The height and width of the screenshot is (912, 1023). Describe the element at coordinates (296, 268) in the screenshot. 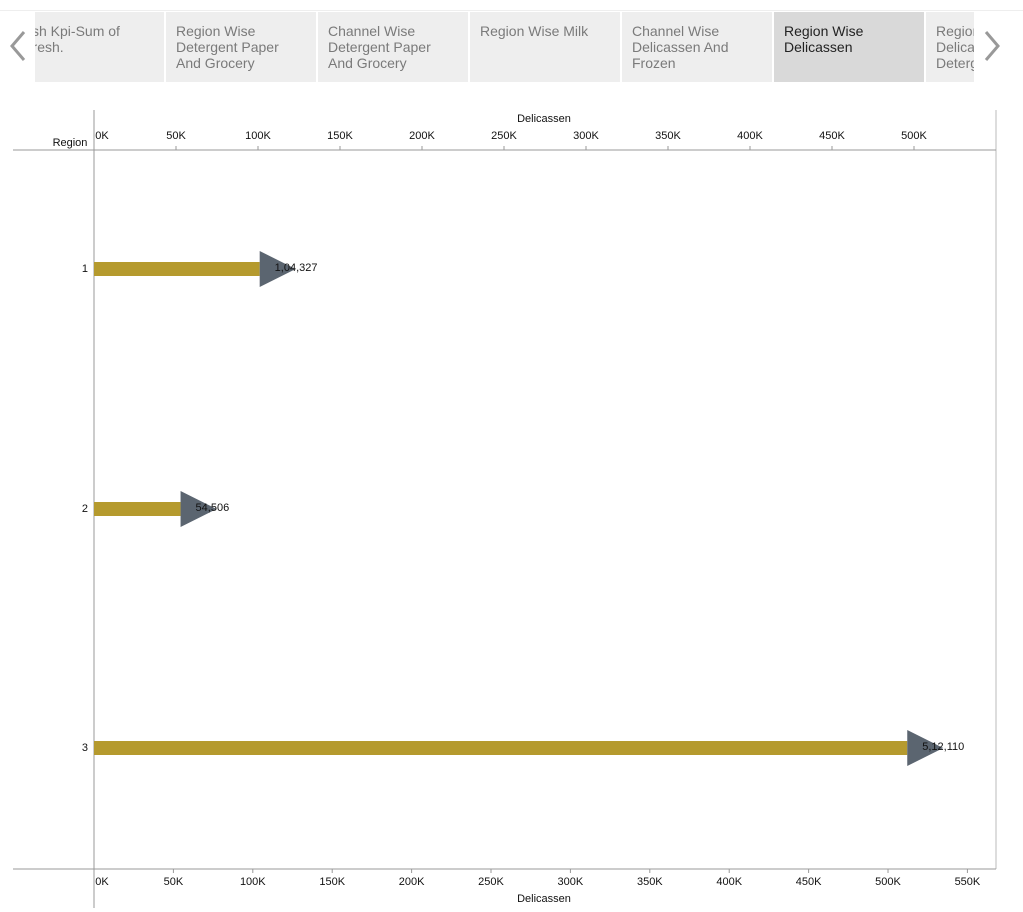

I see `value-label: 1,04,327` at that location.